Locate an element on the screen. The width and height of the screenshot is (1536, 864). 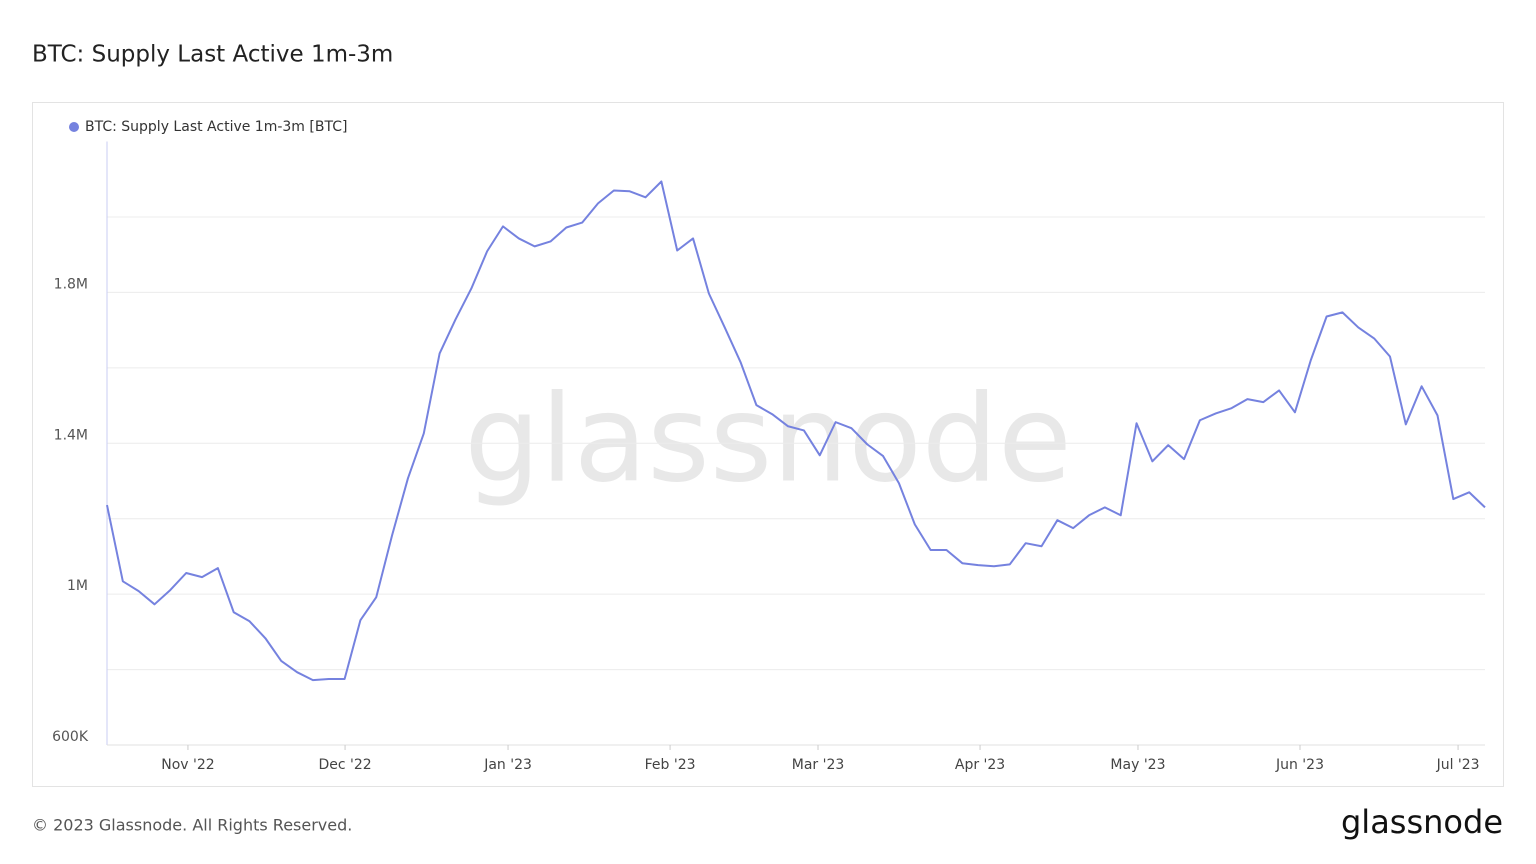
y-tick-label: 1.8M is located at coordinates (71, 284).